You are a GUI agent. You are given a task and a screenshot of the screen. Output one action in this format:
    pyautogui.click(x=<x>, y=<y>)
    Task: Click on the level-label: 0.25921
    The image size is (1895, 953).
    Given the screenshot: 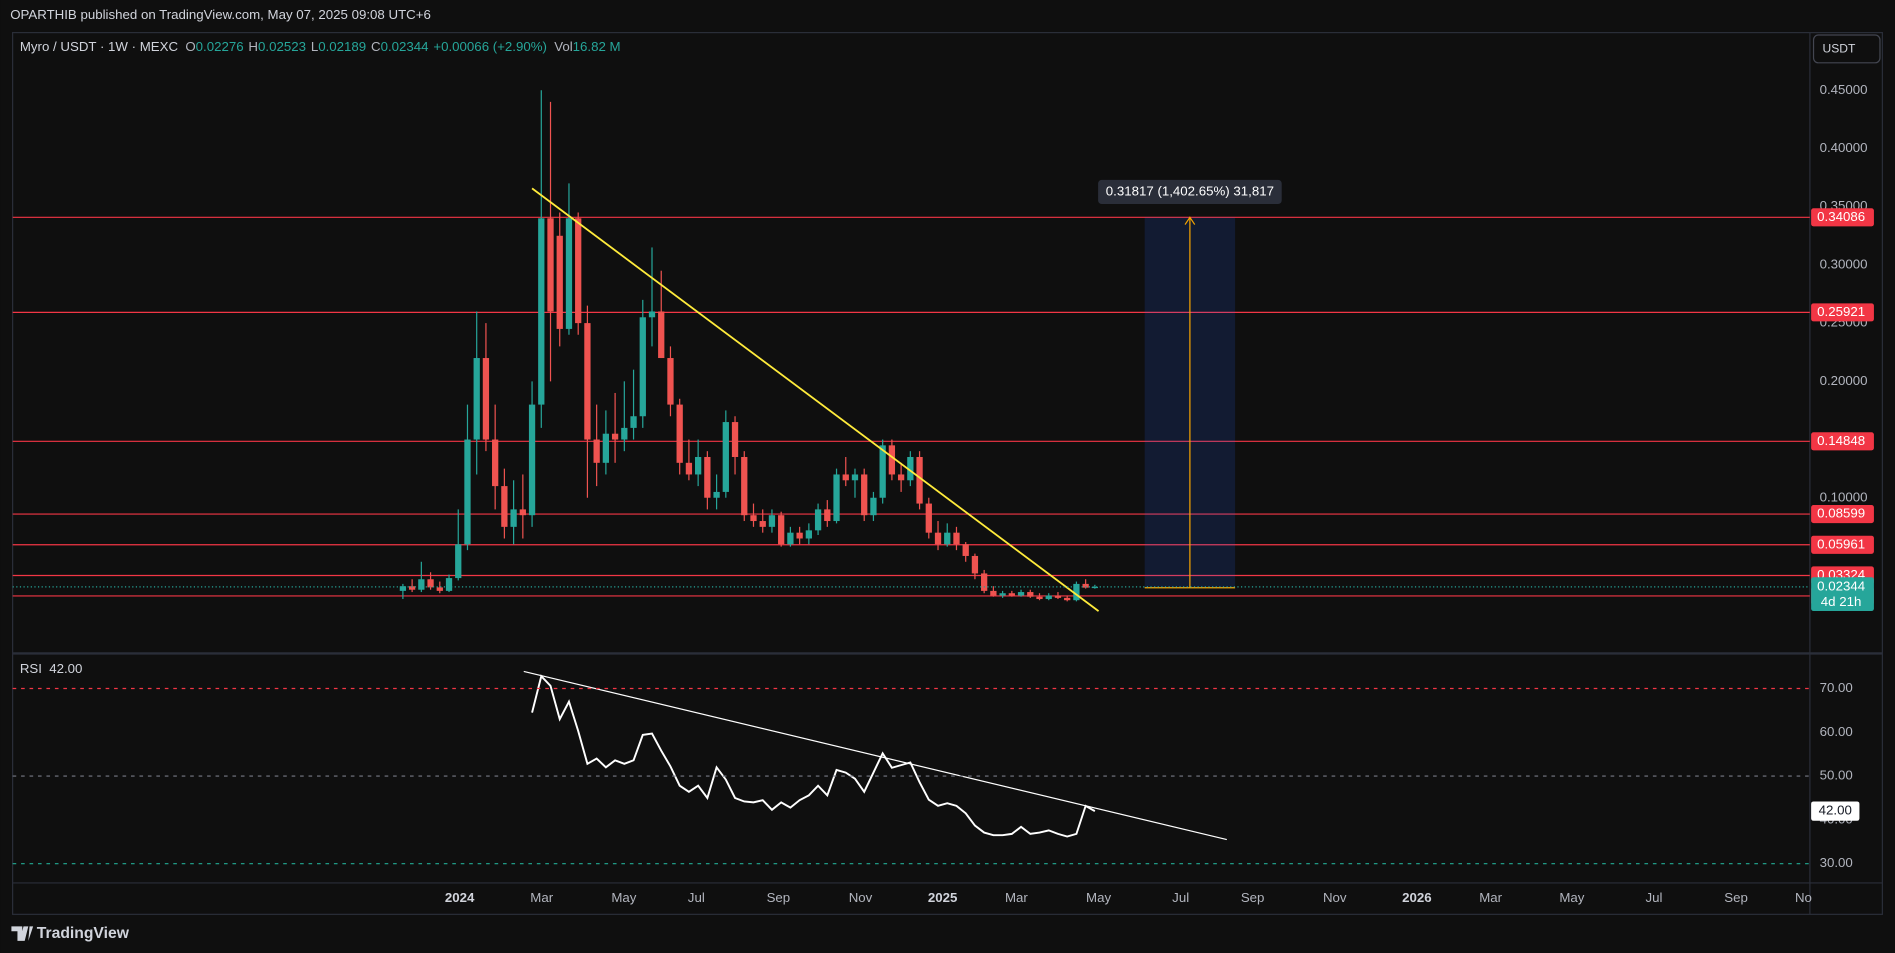 What is the action you would take?
    pyautogui.click(x=1841, y=311)
    